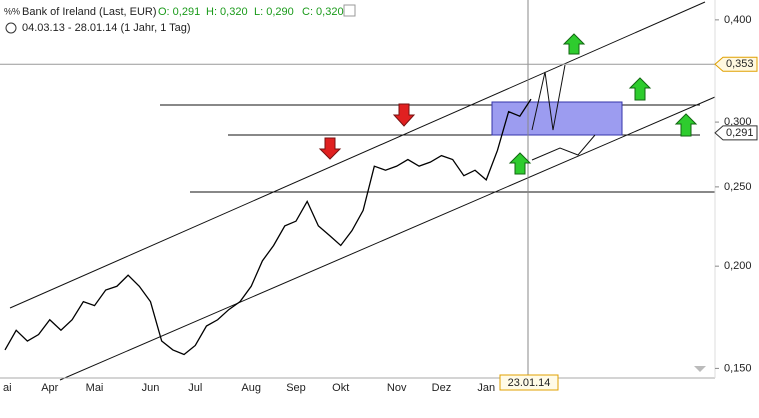 This screenshot has height=418, width=759. What do you see at coordinates (442, 388) in the screenshot?
I see `x-tick-label: Dez` at bounding box center [442, 388].